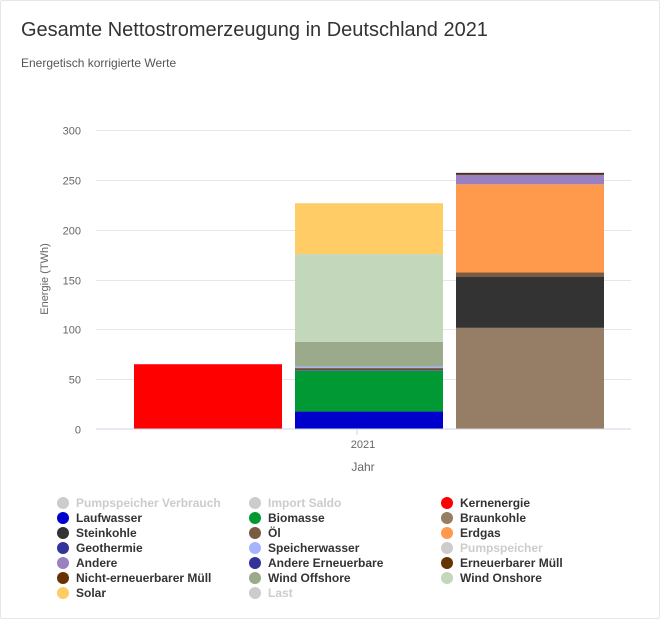 The width and height of the screenshot is (661, 619). Describe the element at coordinates (345, 517) in the screenshot. I see `legend-item-biomasse: Biomasse` at that location.